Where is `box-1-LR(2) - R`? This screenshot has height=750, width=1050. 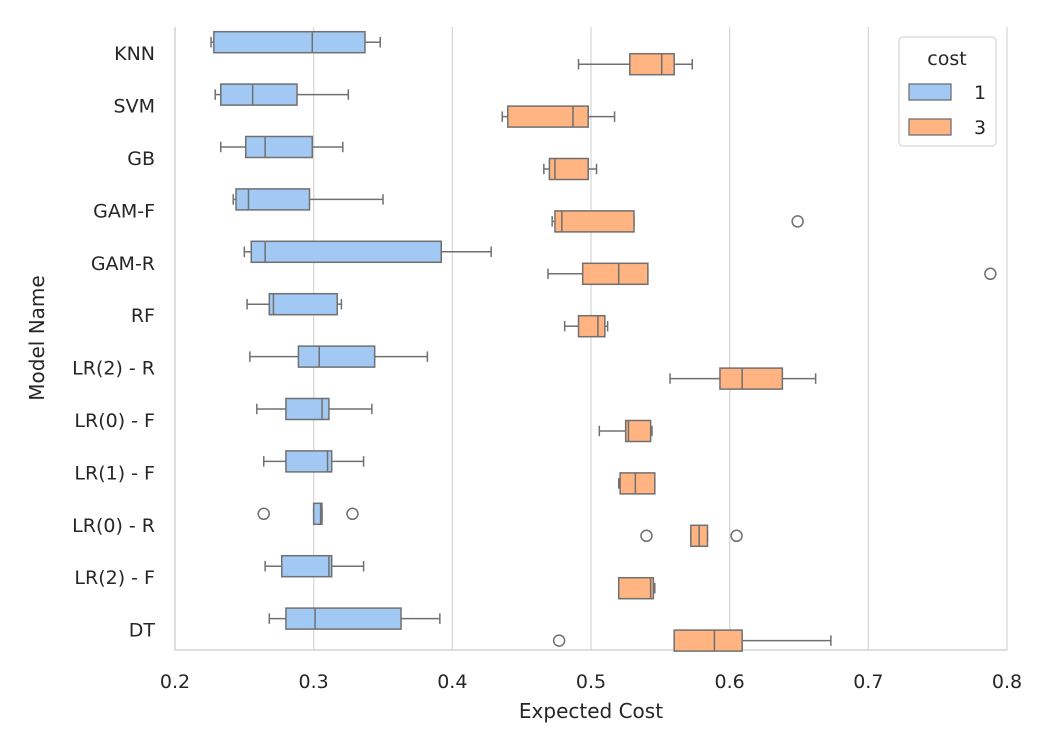
box-1-LR(2) - R is located at coordinates (339, 356).